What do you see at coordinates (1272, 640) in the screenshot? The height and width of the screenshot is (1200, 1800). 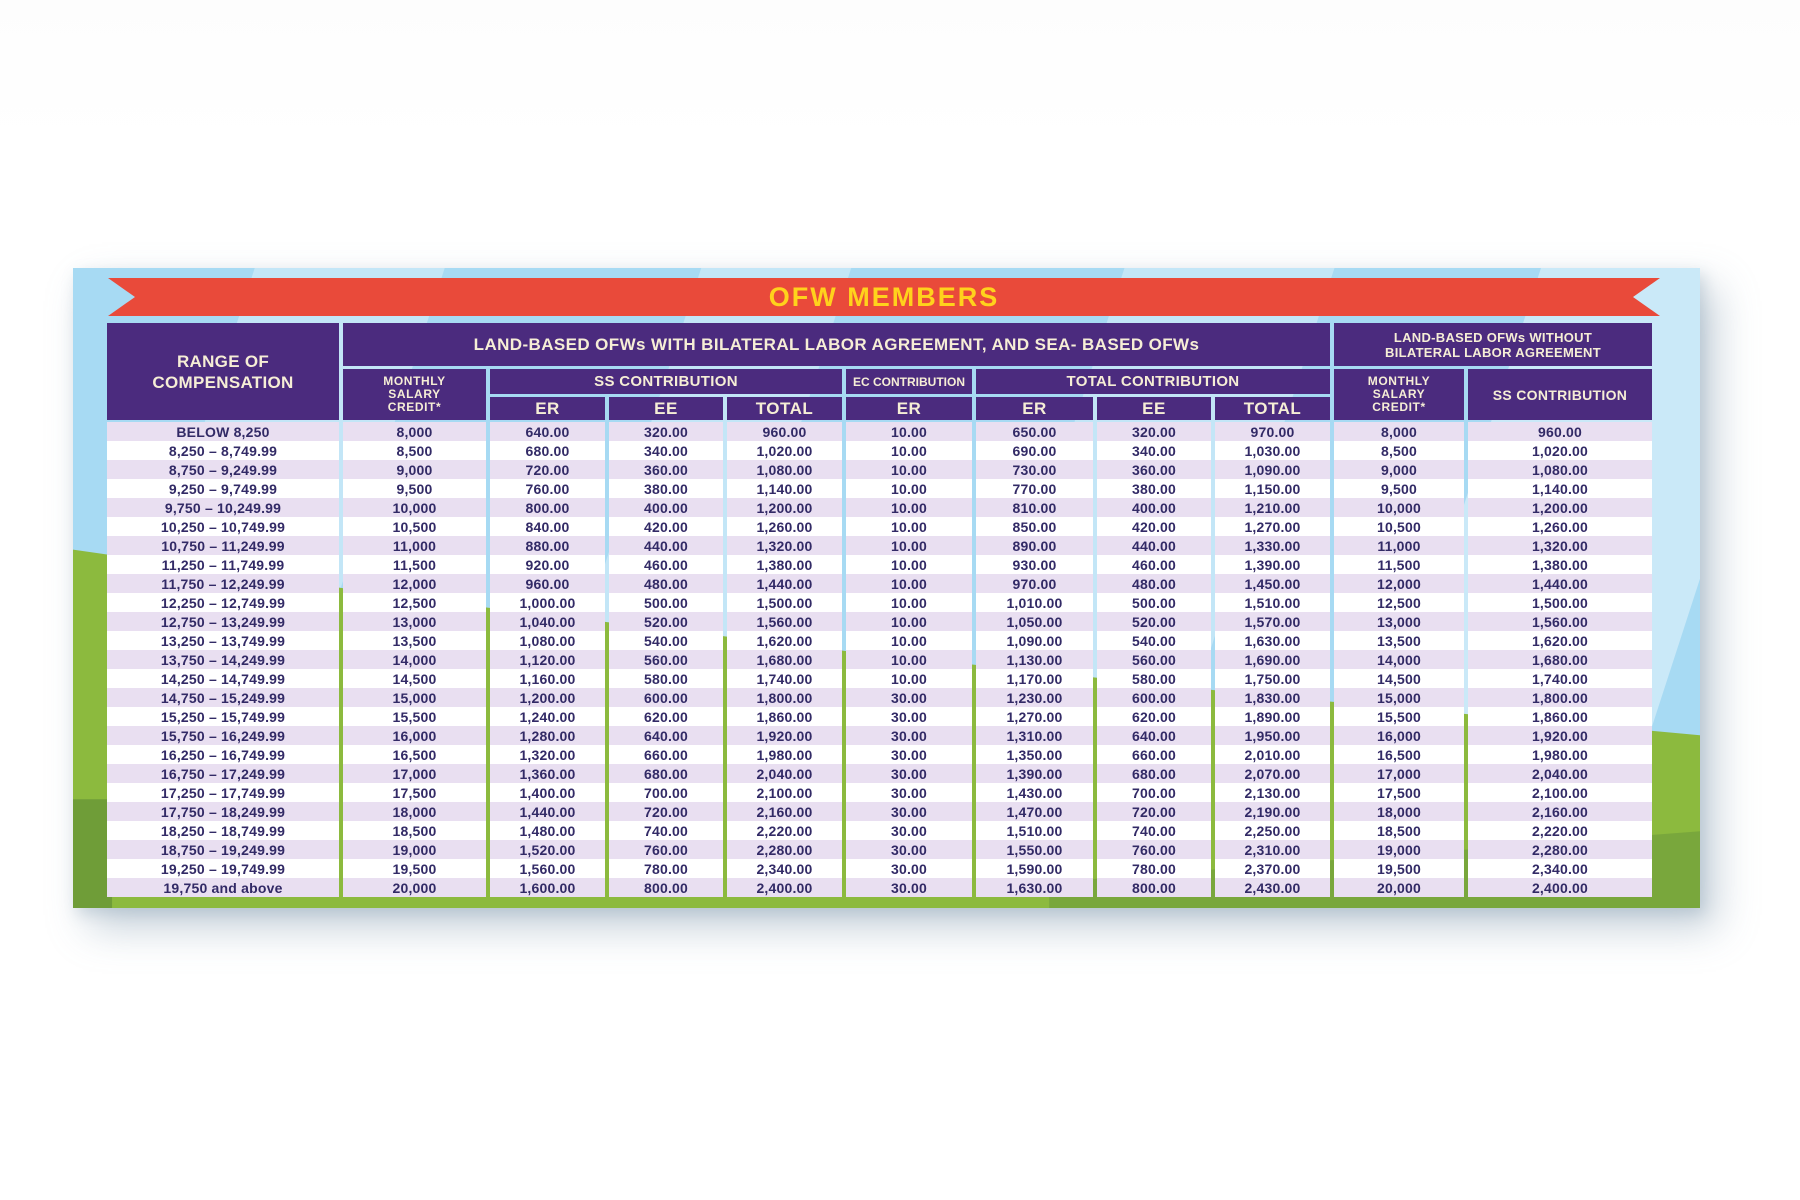 I see `table-cell: 1,630.00` at bounding box center [1272, 640].